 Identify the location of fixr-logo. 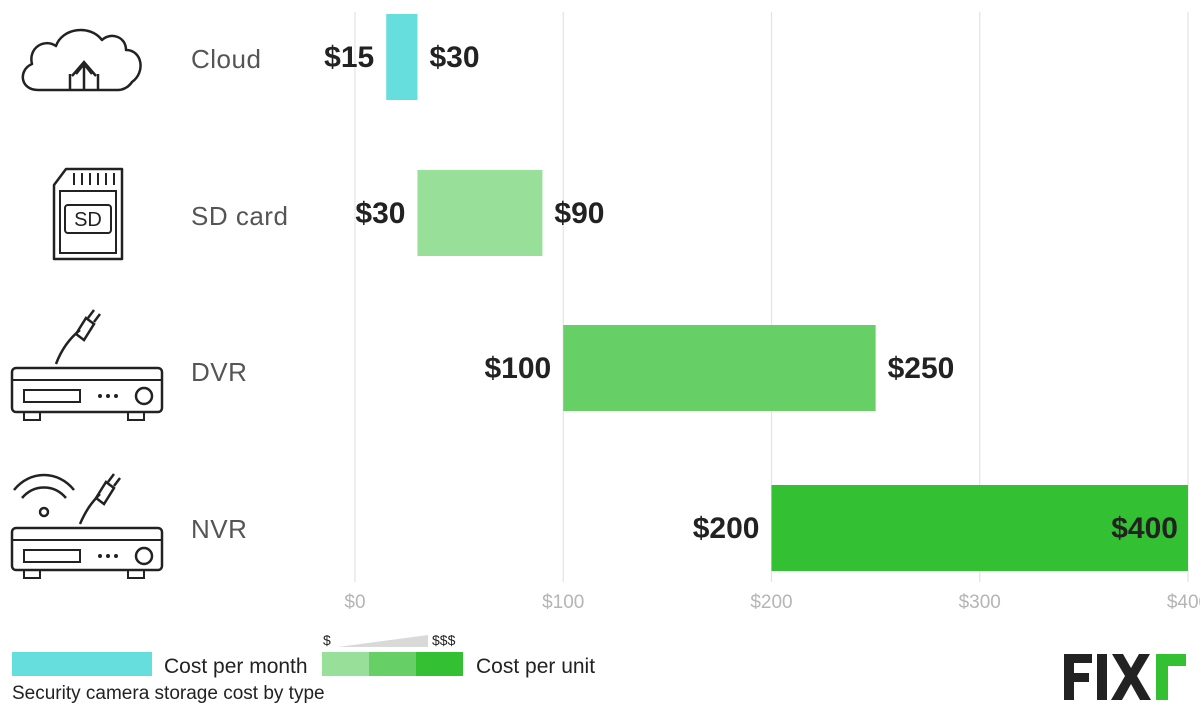
(1125, 677).